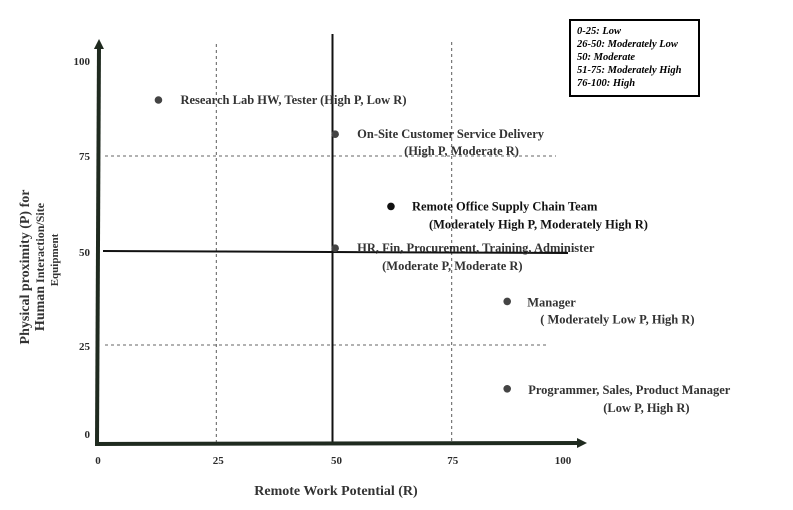 The width and height of the screenshot is (793, 510). What do you see at coordinates (451, 134) in the screenshot?
I see `data-point-label: On-Site Customer Service Delivery` at bounding box center [451, 134].